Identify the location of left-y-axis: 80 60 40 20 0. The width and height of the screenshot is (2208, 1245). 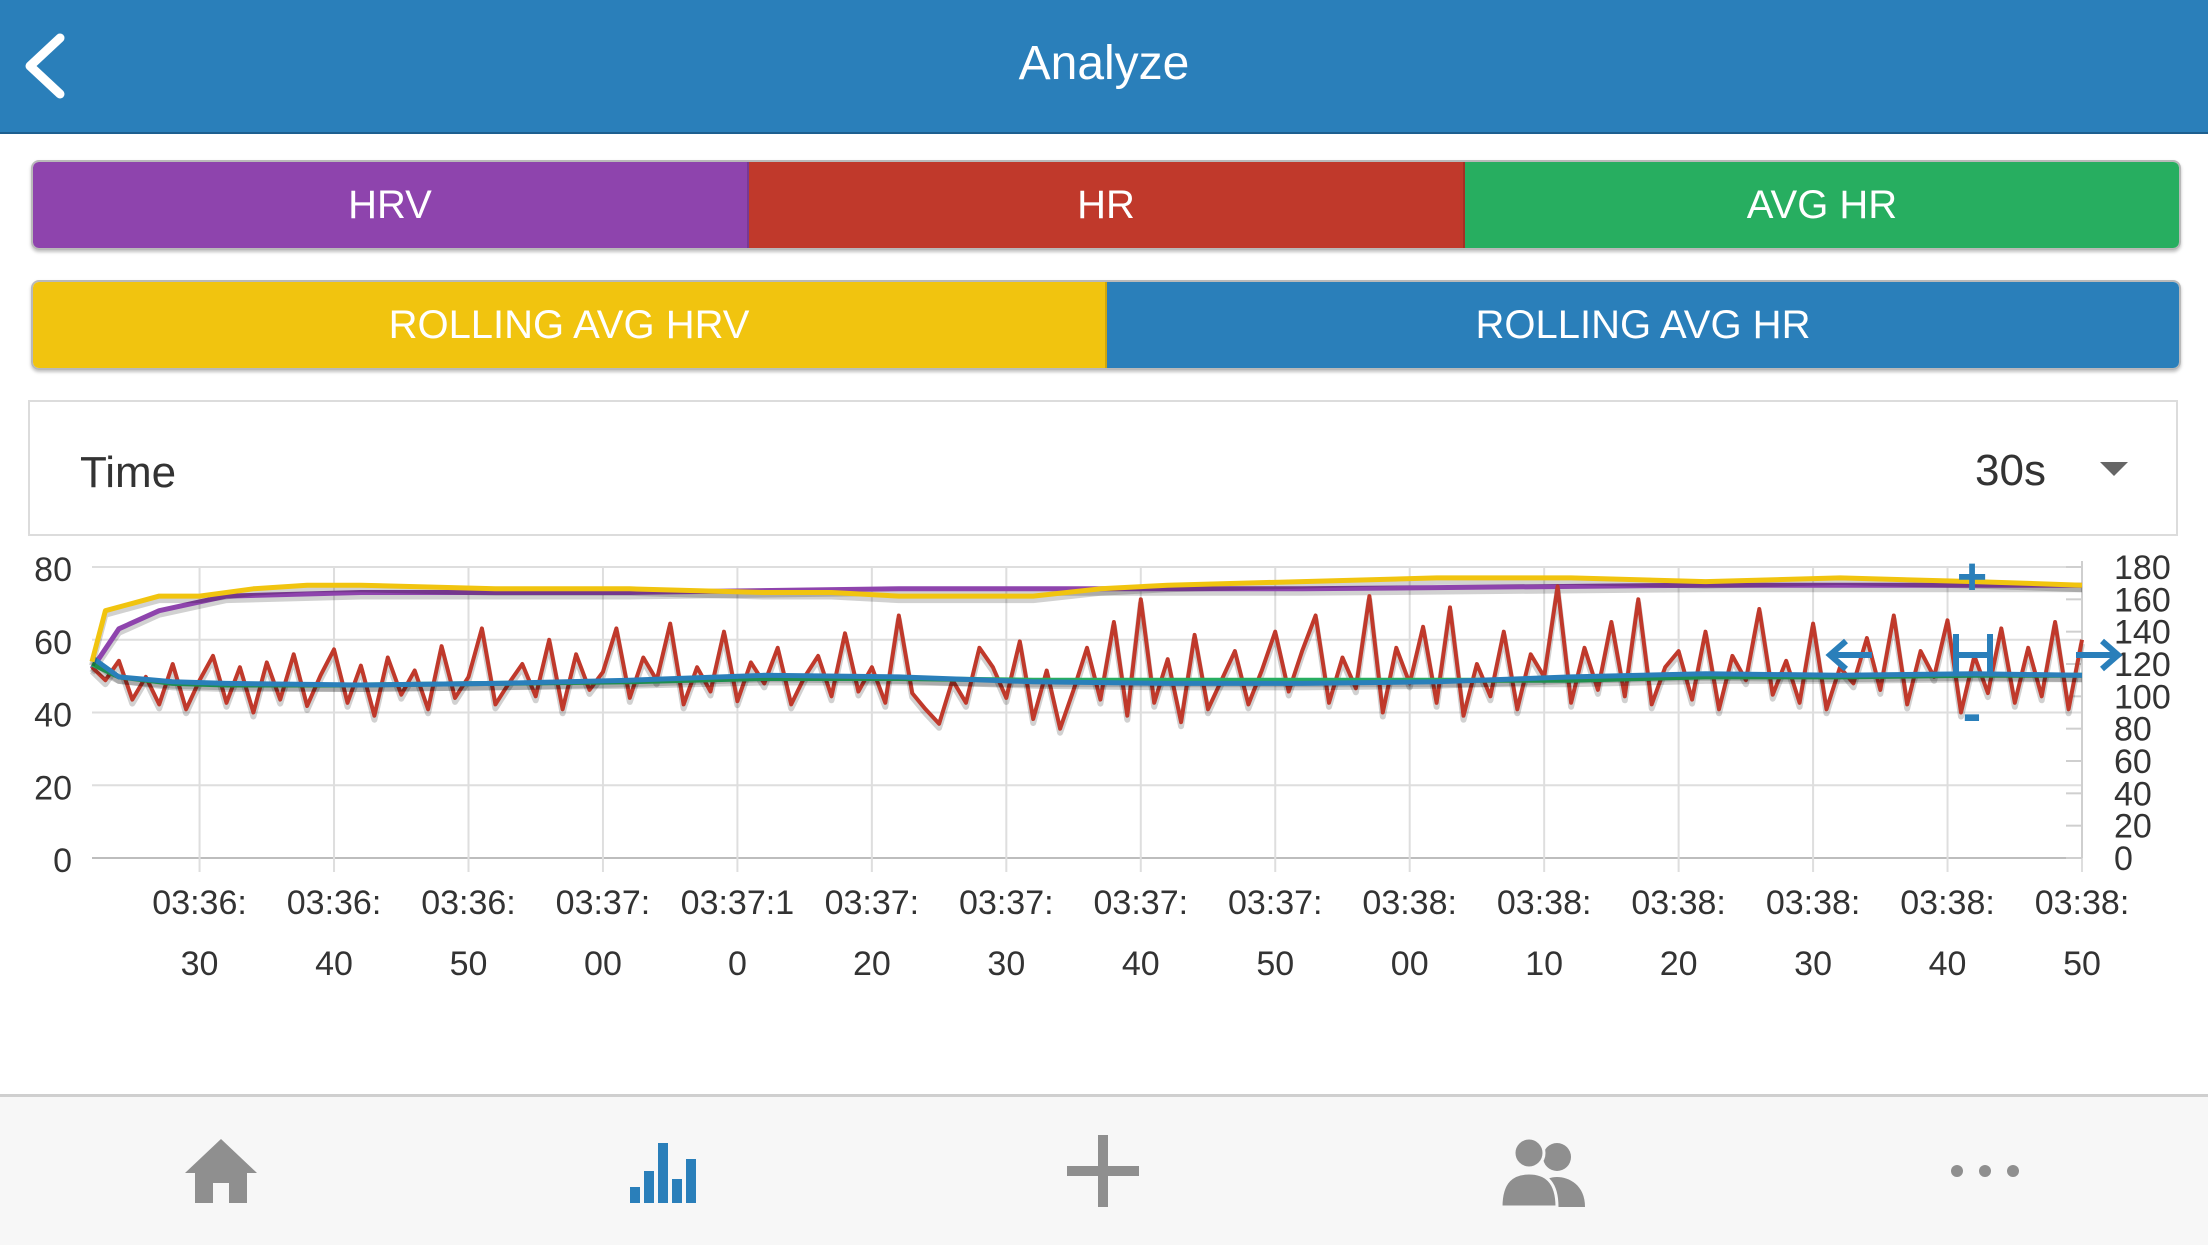
(53, 715).